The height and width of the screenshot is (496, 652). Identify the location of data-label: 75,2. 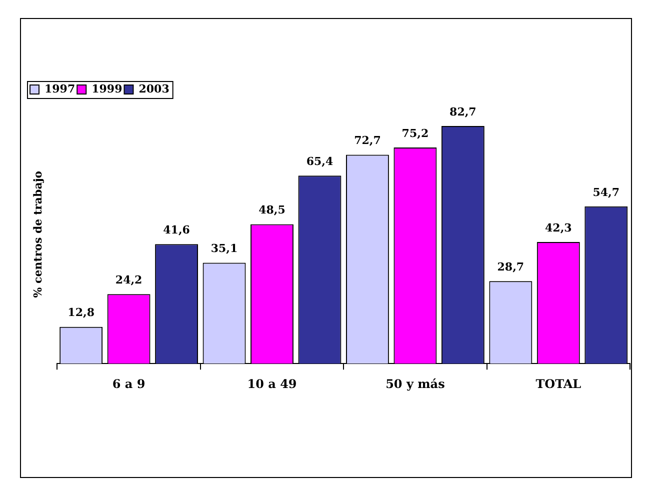
(415, 133).